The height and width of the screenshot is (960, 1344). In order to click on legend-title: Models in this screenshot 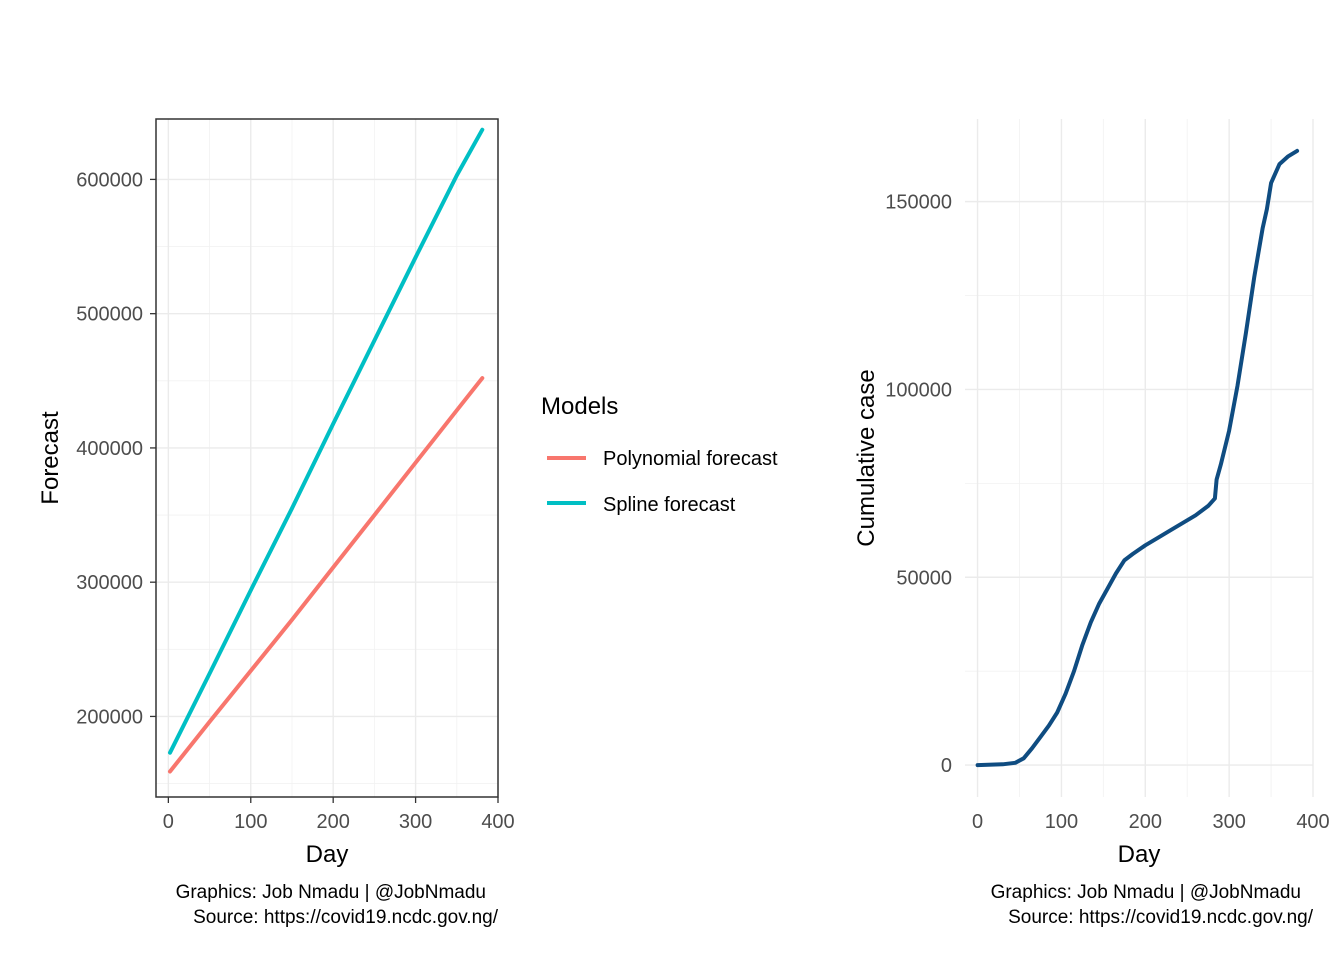, I will do `click(579, 406)`.